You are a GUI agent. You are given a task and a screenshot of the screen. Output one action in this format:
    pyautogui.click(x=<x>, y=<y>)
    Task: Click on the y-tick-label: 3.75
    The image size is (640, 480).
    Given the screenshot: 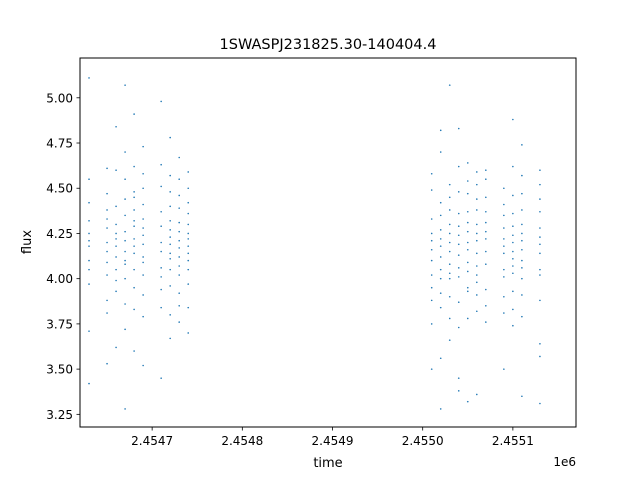 What is the action you would take?
    pyautogui.click(x=59, y=324)
    